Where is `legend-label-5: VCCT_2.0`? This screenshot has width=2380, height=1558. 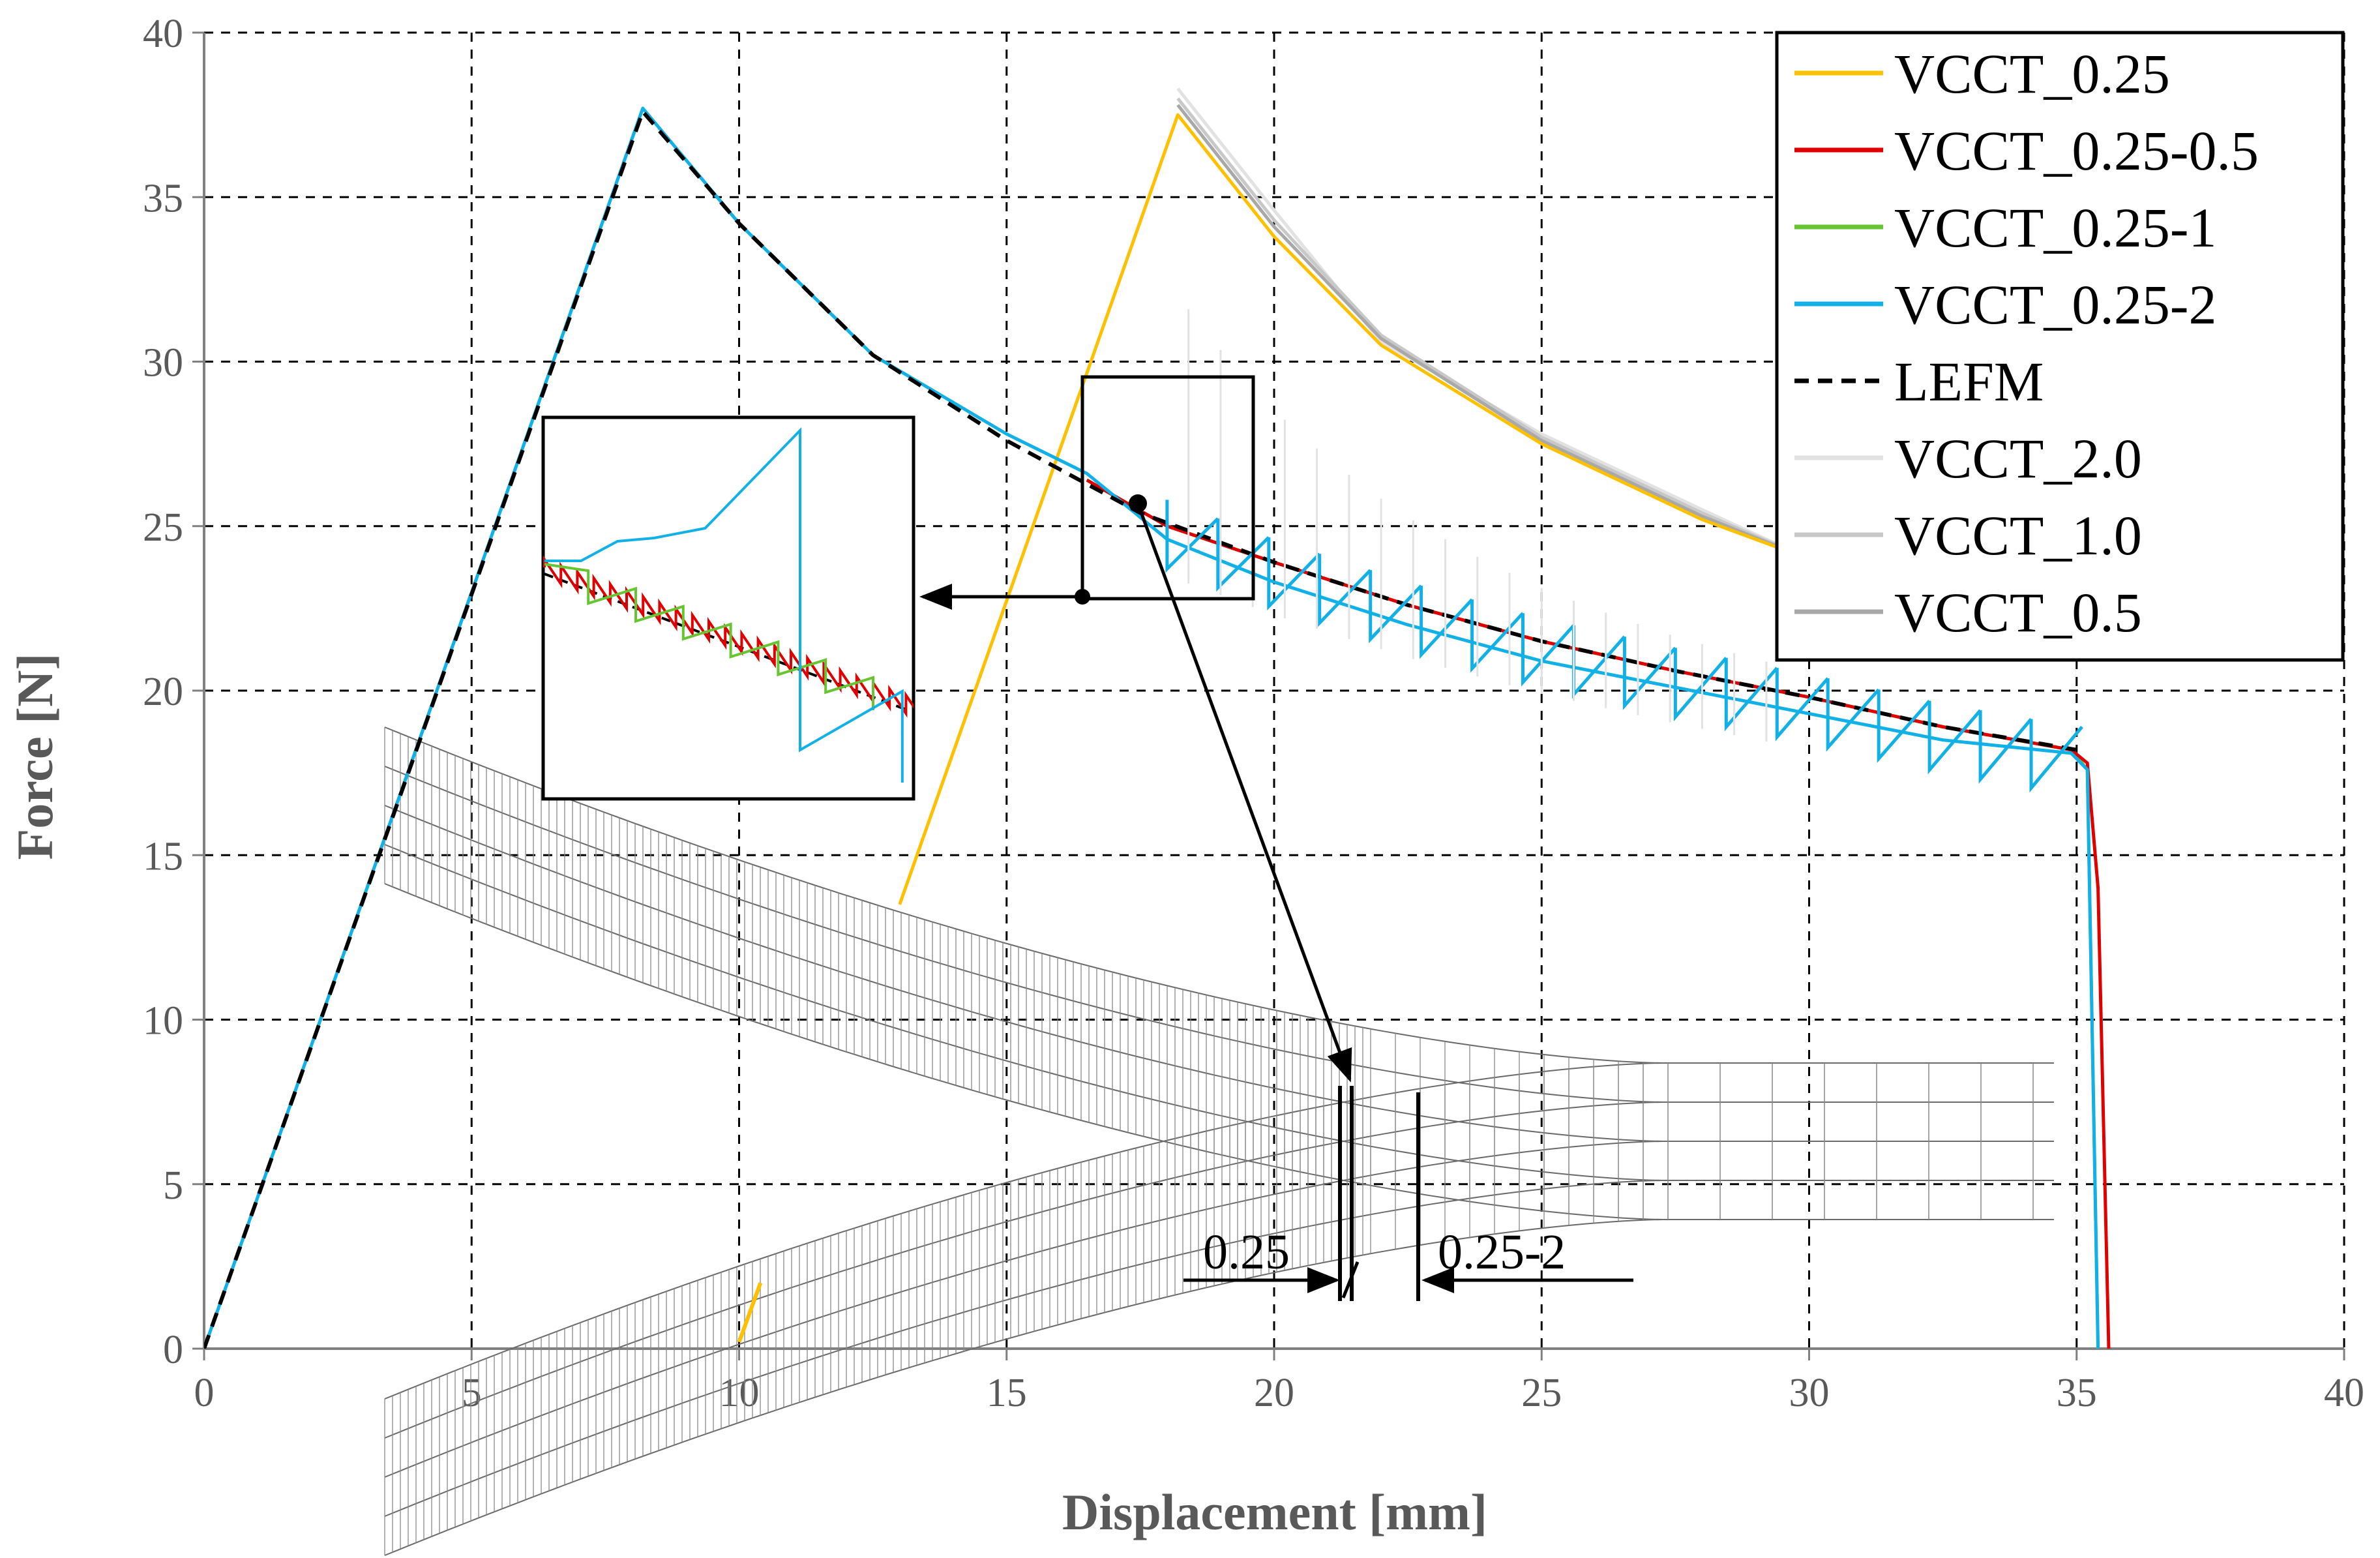 legend-label-5: VCCT_2.0 is located at coordinates (2018, 458).